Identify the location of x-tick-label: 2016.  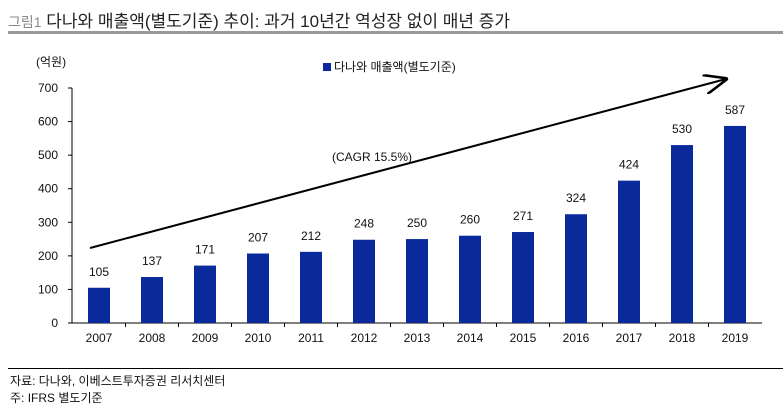
(576, 338).